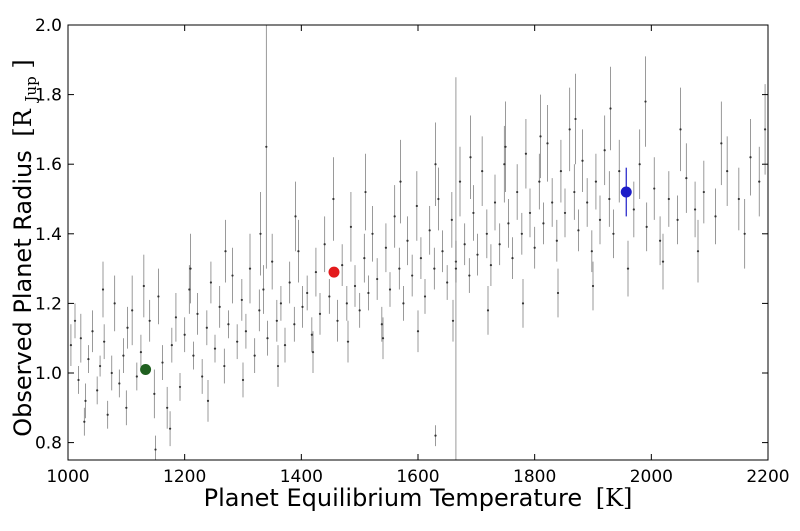  Describe the element at coordinates (184, 477) in the screenshot. I see `x-tick-label: 1200` at that location.